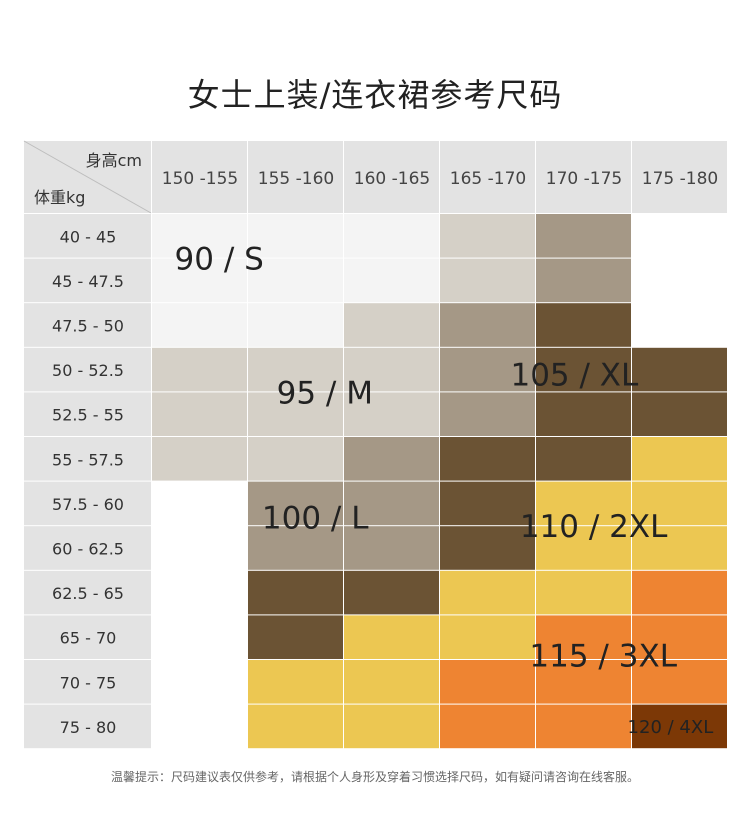  I want to click on corner-diagonal, so click(87, 177).